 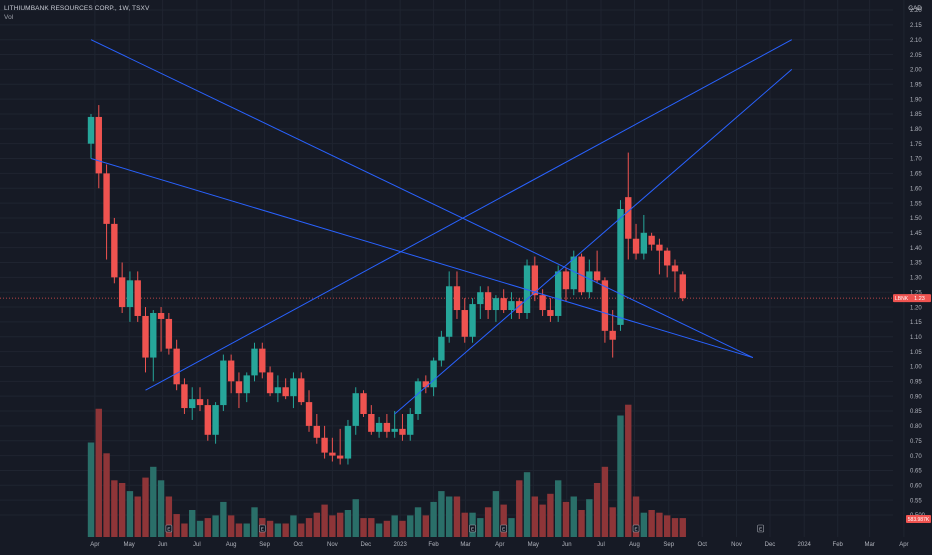 I want to click on price-tick-label: 1.75, so click(x=916, y=145).